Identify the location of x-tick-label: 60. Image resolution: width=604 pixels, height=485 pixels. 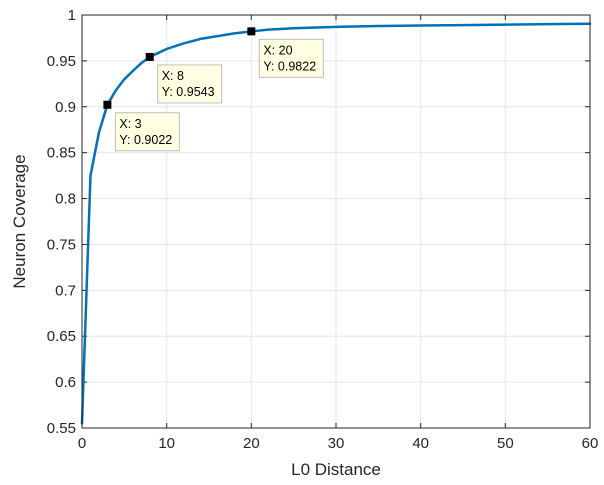
(590, 443).